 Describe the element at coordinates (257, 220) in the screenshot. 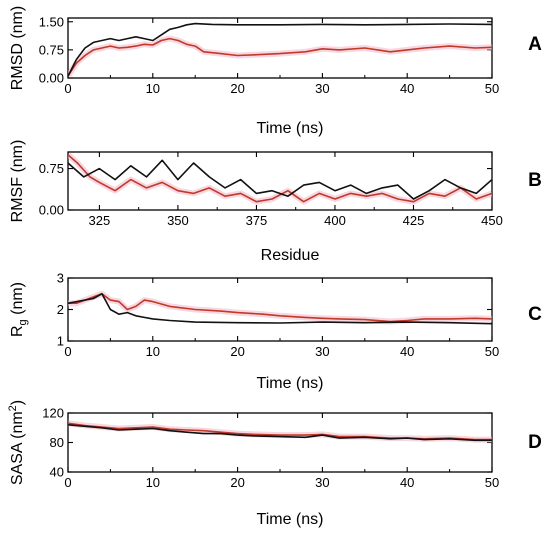

I see `x-tick-label: 375` at that location.